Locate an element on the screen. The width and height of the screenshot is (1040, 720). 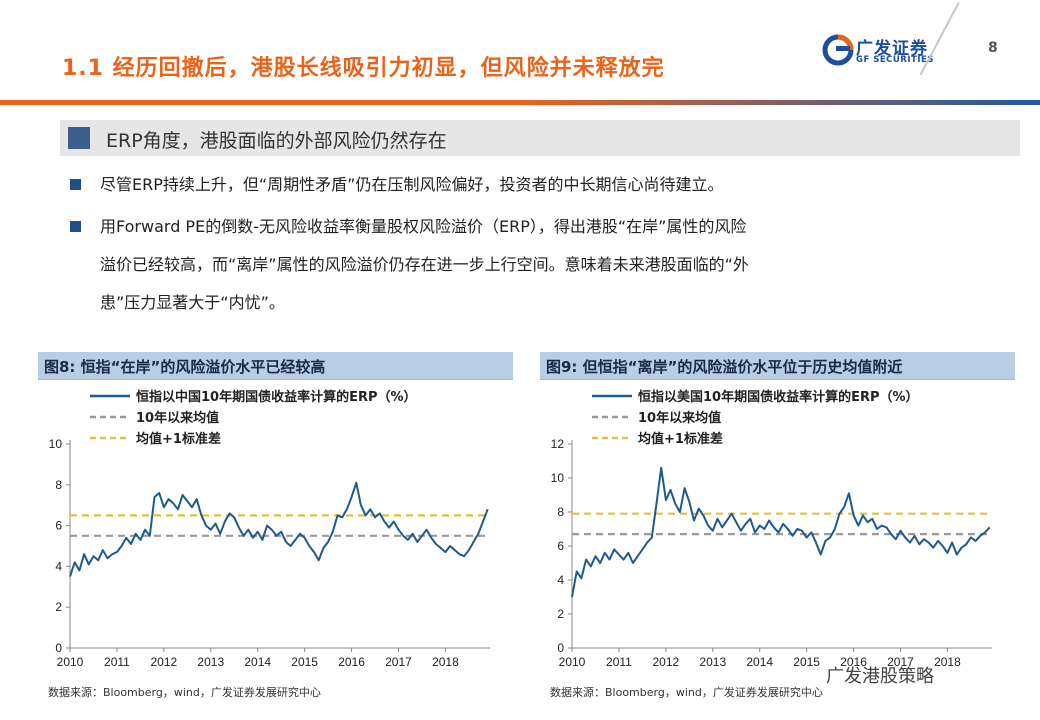
y-tick-label: 12 is located at coordinates (558, 444).